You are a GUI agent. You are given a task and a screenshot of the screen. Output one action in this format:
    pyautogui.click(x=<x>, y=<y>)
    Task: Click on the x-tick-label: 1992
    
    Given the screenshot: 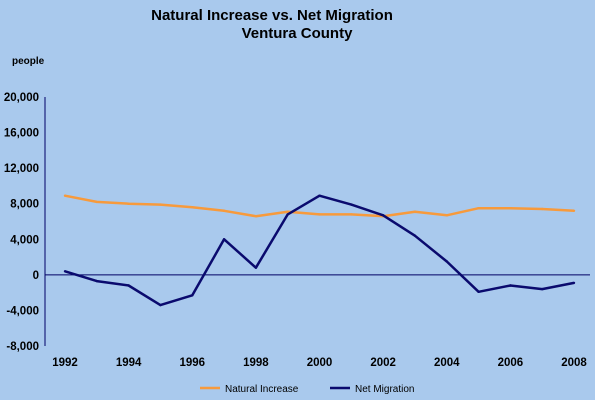 What is the action you would take?
    pyautogui.click(x=65, y=363)
    